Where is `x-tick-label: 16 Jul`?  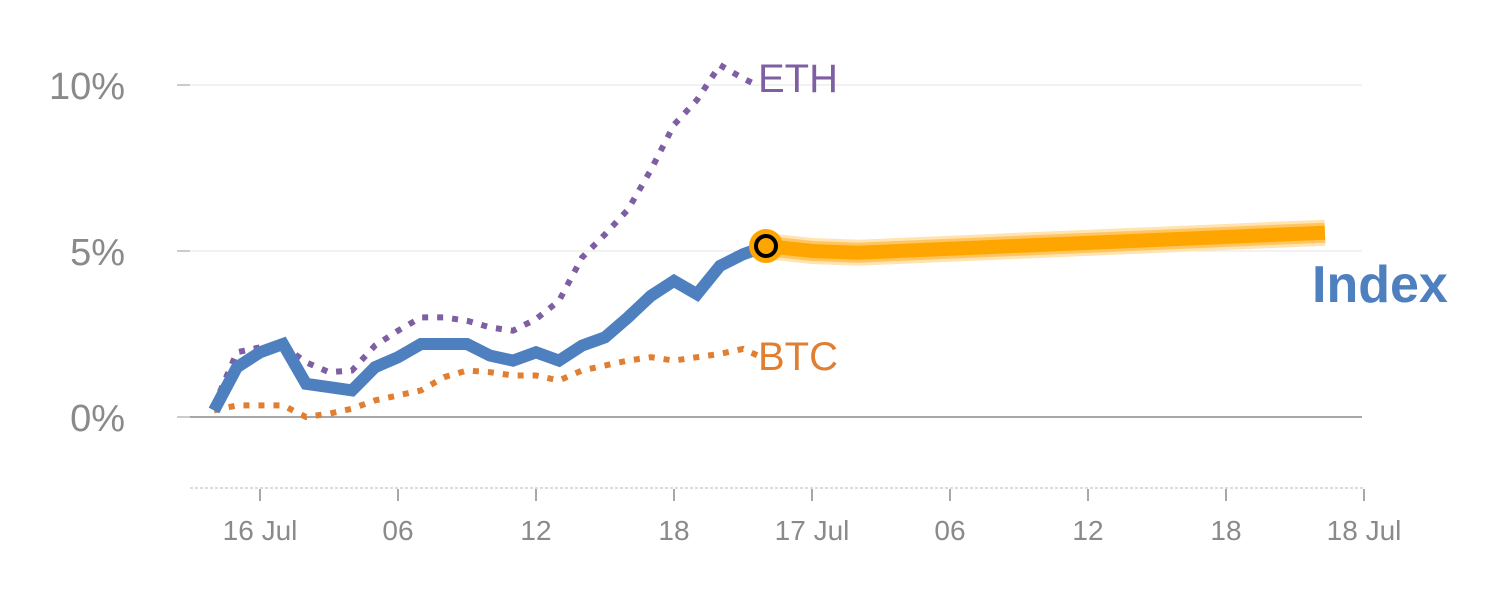 x-tick-label: 16 Jul is located at coordinates (260, 530).